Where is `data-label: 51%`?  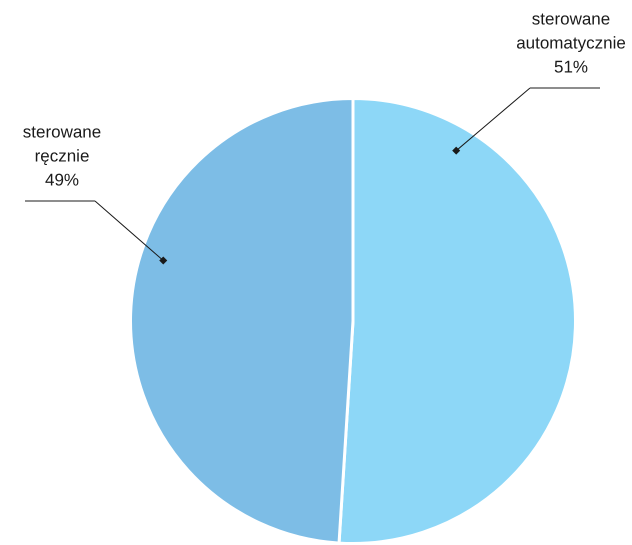
data-label: 51% is located at coordinates (571, 67).